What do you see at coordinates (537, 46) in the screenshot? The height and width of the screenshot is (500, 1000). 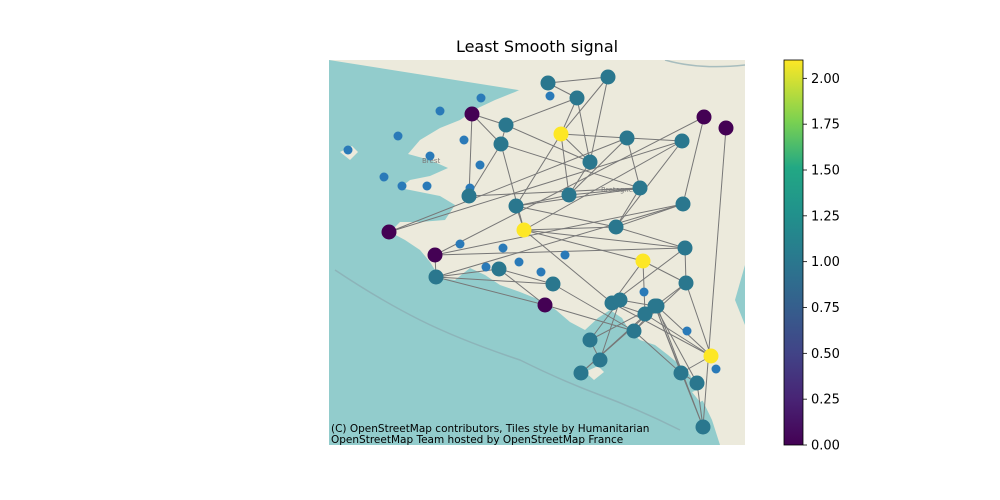 I see `chart-title: Least Smooth signal` at bounding box center [537, 46].